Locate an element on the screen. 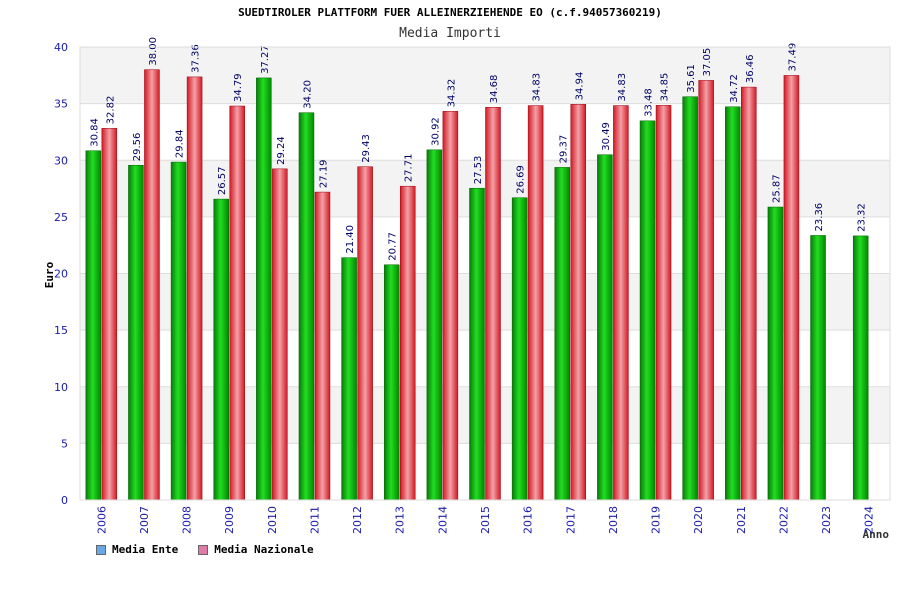 This screenshot has height=600, width=900. data-label: 26.57 is located at coordinates (222, 180).